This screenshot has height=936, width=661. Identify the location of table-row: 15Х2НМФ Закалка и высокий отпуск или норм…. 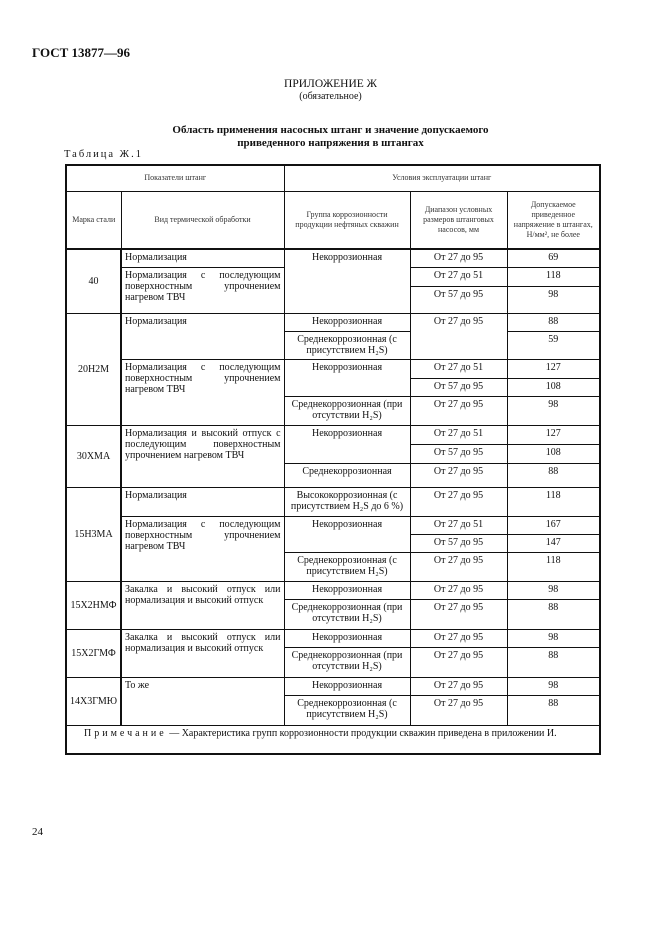
(333, 605).